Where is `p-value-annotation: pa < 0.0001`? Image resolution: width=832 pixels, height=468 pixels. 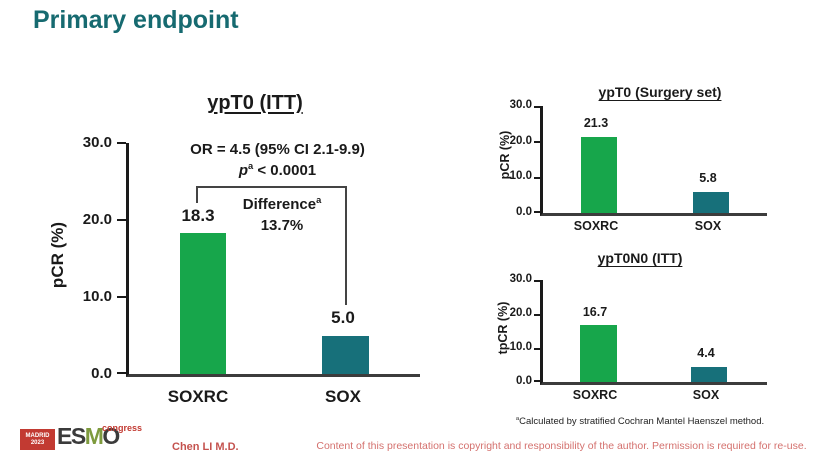
p-value-annotation: pa < 0.0001 is located at coordinates (277, 170).